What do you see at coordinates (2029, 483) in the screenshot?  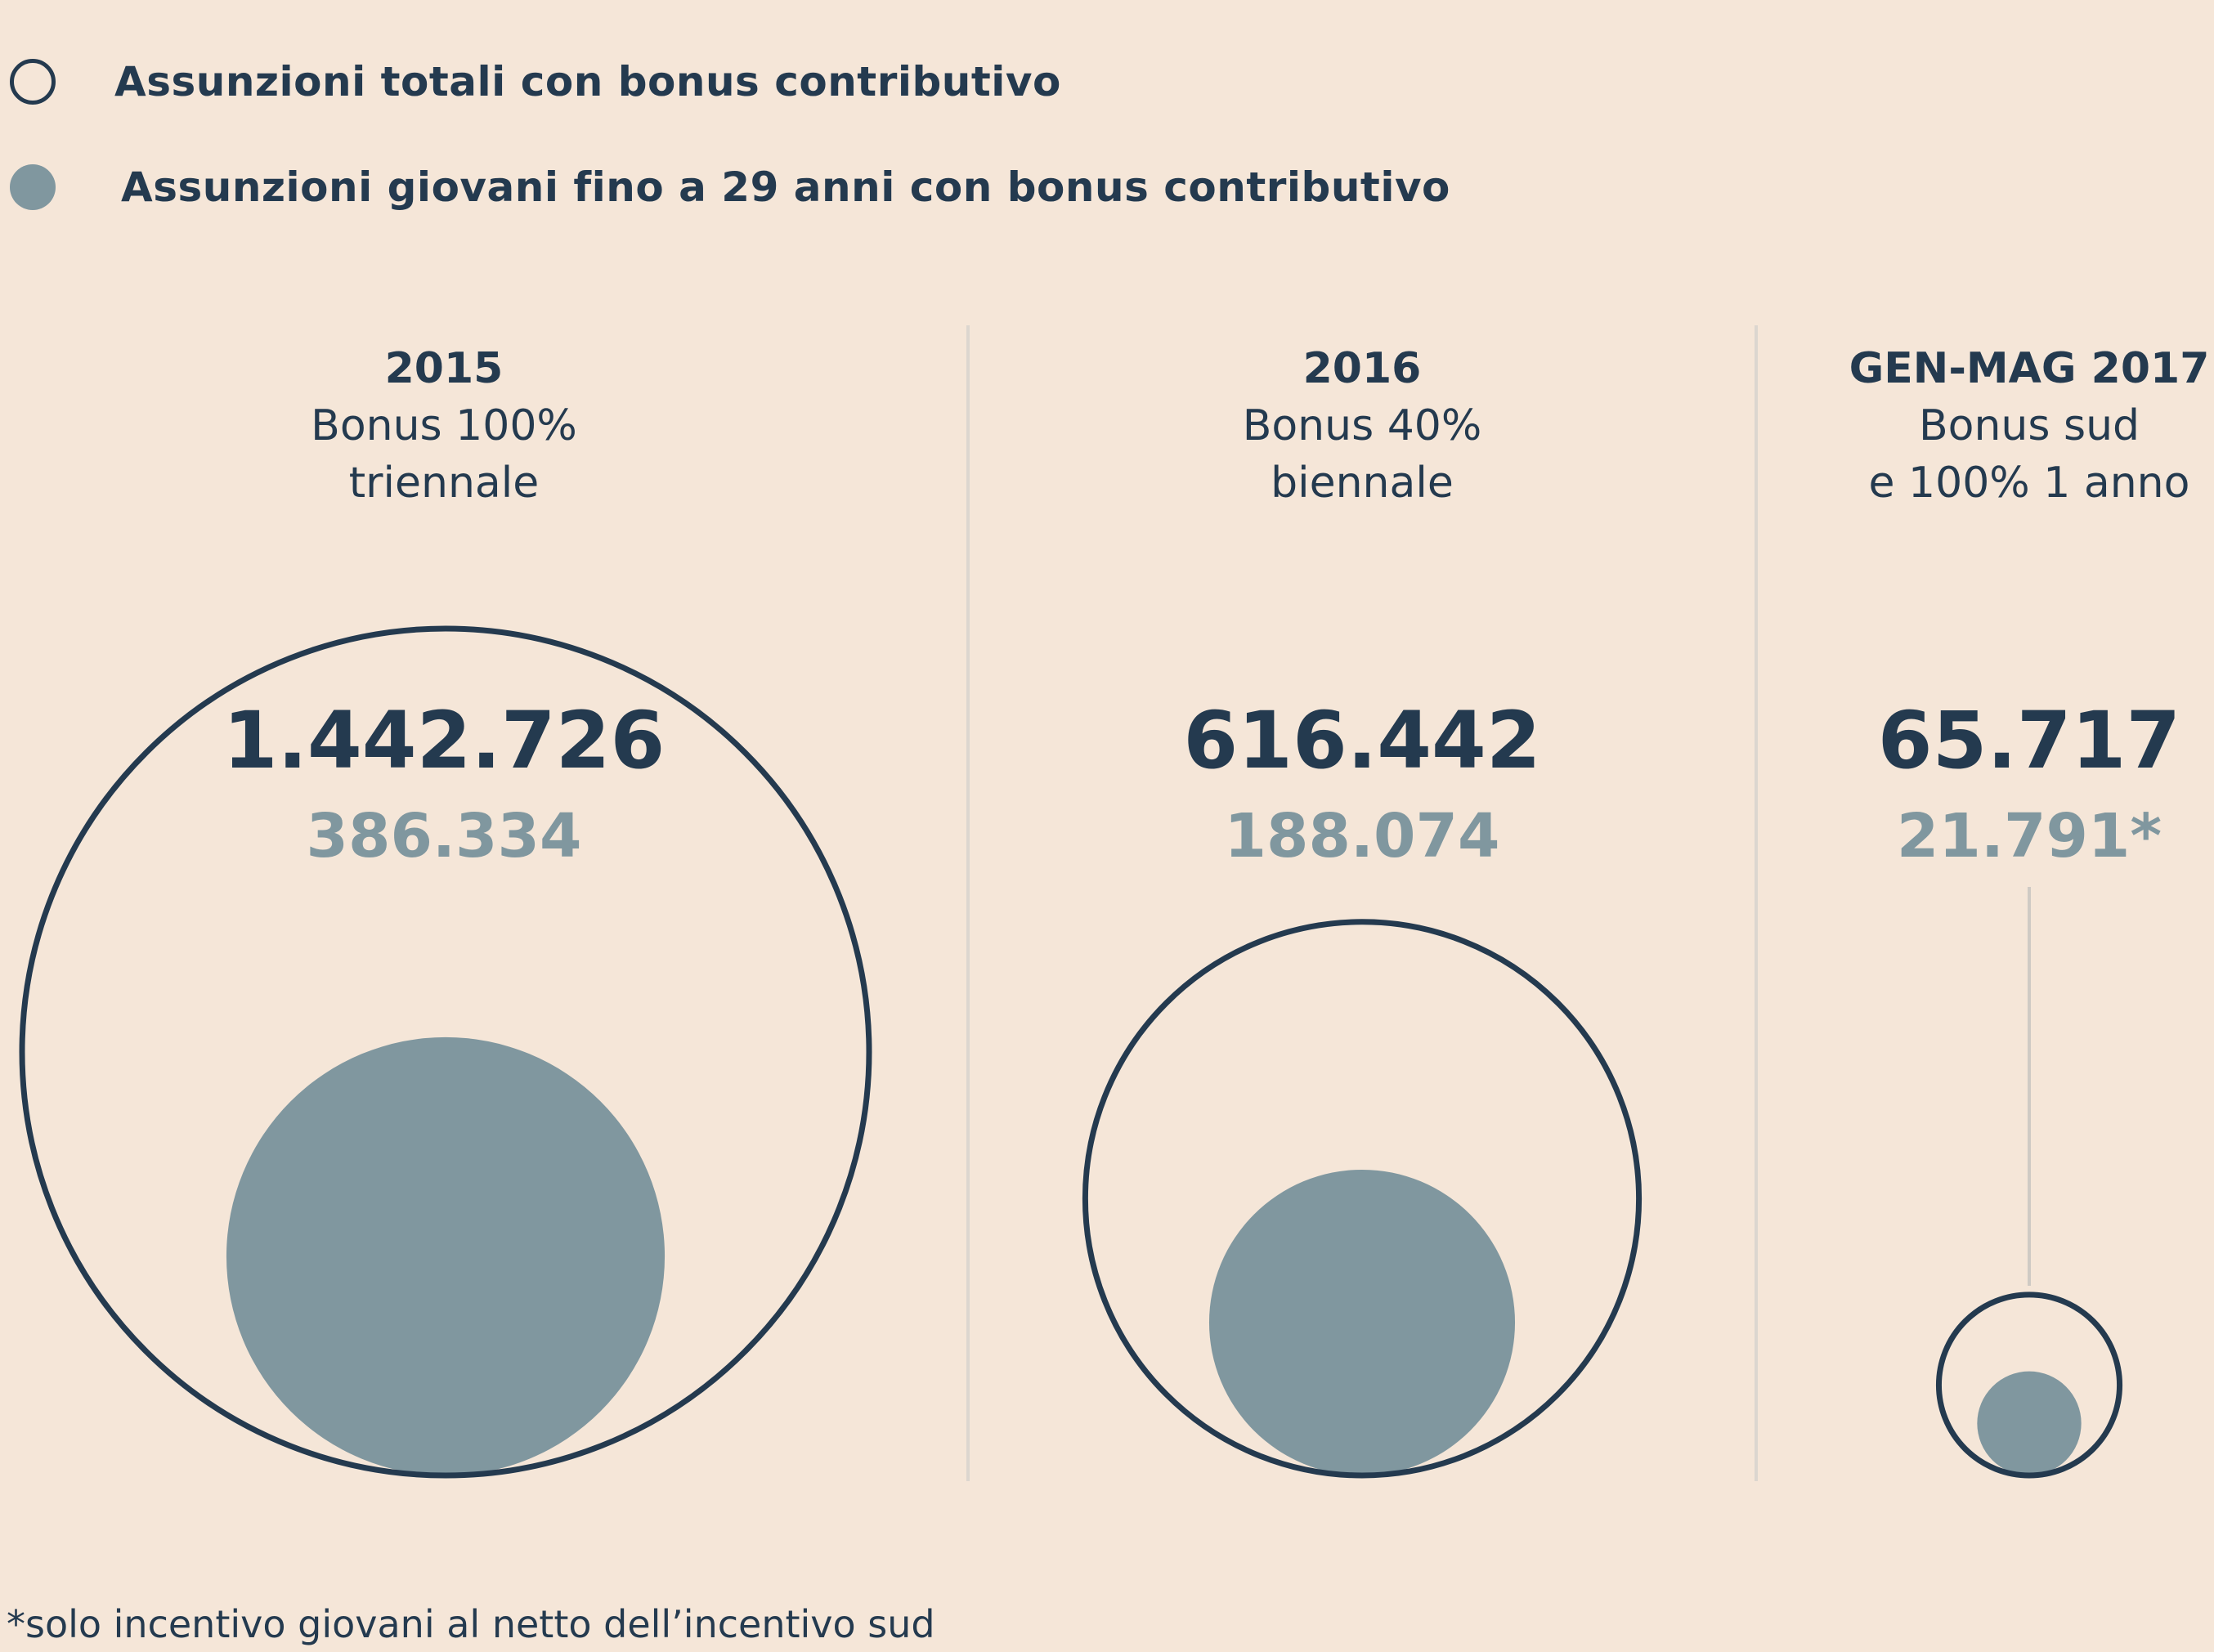 I see `bonus-label-line2: e 100% 1 anno` at bounding box center [2029, 483].